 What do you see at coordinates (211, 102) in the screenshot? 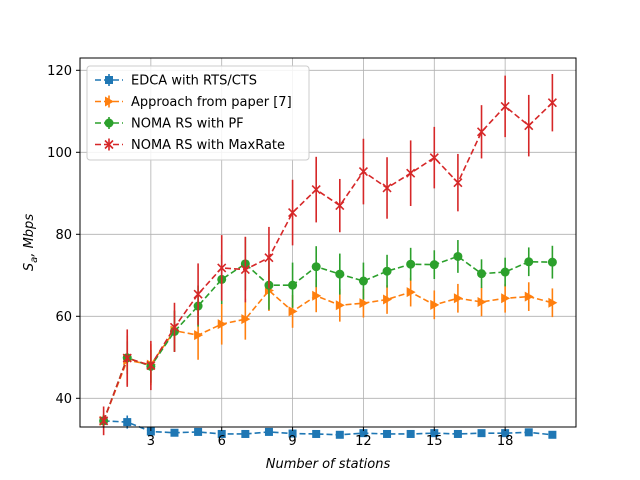
I see `legend-label: Approach from paper [7]` at bounding box center [211, 102].